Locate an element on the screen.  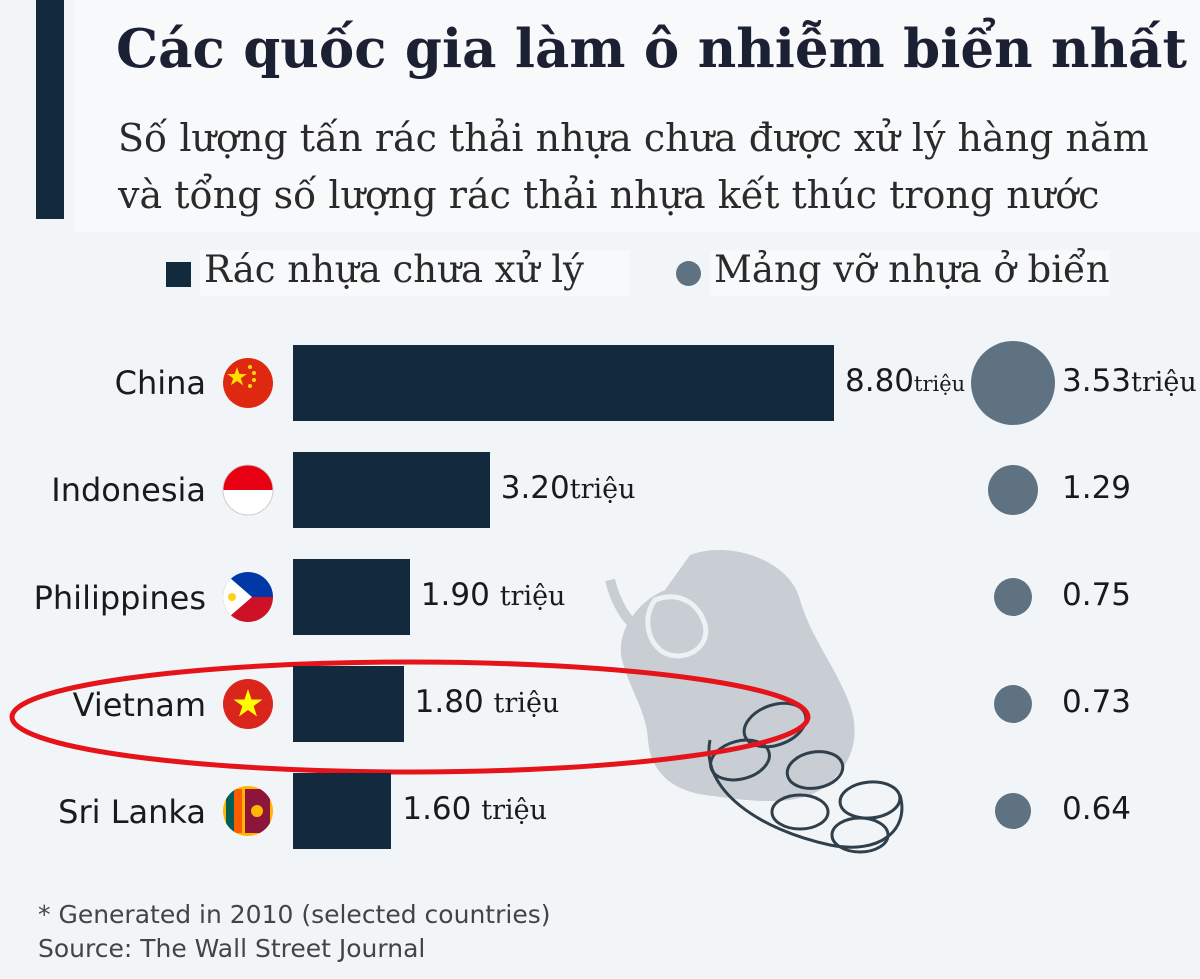
title-accent-bar is located at coordinates (50, 109).